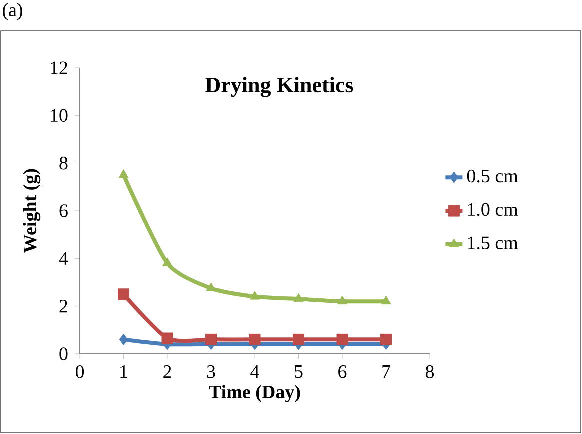 The height and width of the screenshot is (434, 582). What do you see at coordinates (280, 87) in the screenshot?
I see `chart-title: Drying Kinetics` at bounding box center [280, 87].